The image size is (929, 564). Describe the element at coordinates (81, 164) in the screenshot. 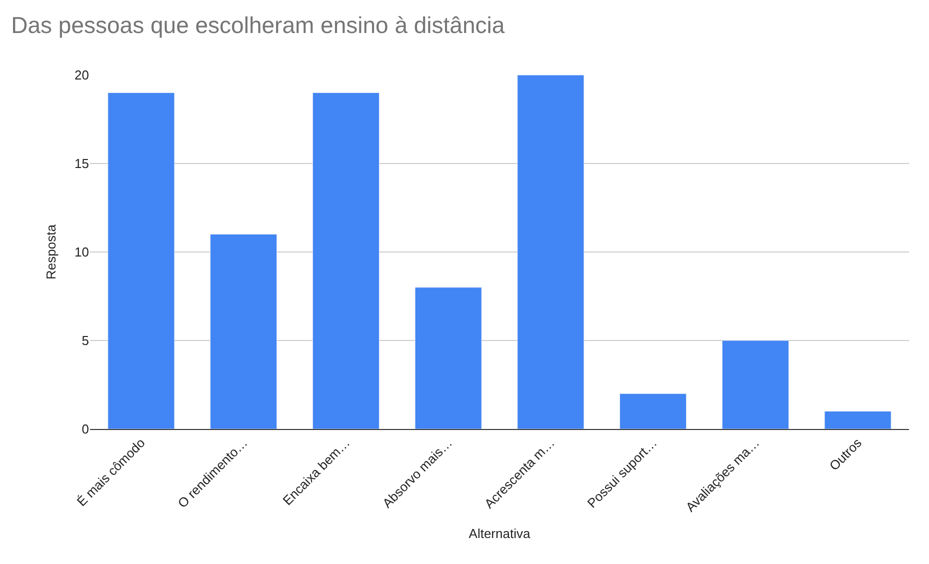

I see `y-tick-label: 15` at that location.